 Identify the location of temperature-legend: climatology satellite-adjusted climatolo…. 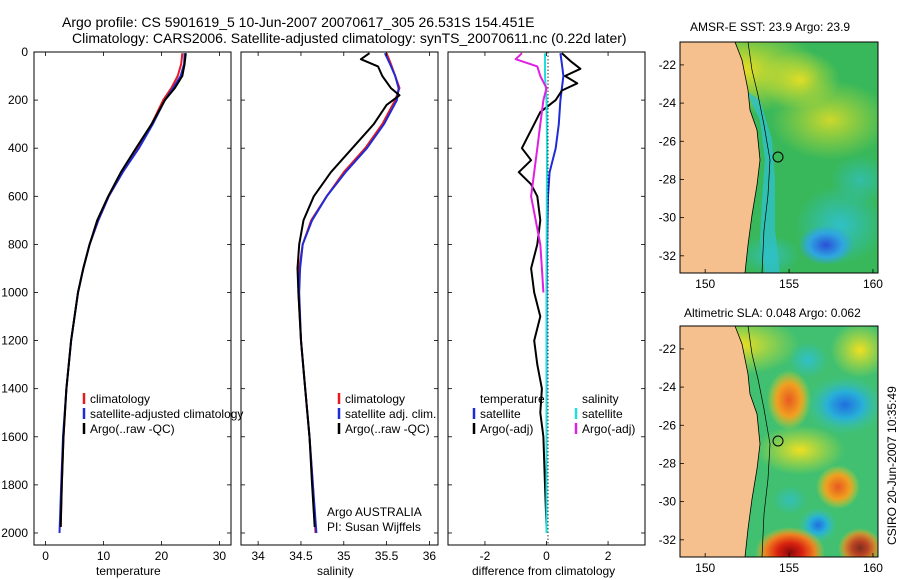
(162, 414).